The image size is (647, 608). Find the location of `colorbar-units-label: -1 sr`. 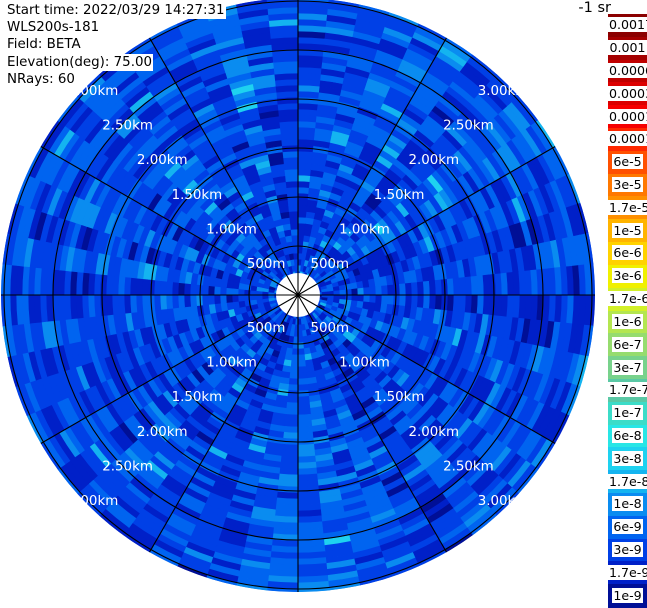

colorbar-units-label: -1 sr is located at coordinates (594, 8).